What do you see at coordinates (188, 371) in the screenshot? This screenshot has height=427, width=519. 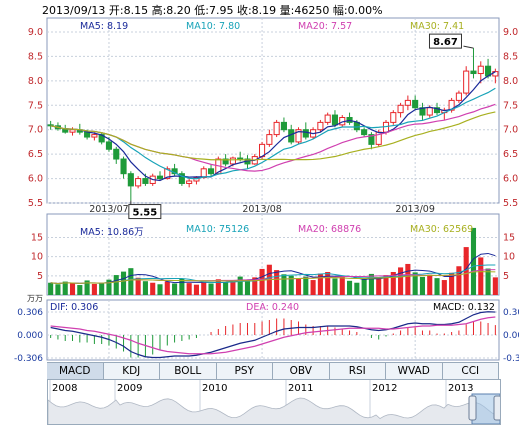 I see `tab-boll: BOLL` at bounding box center [188, 371].